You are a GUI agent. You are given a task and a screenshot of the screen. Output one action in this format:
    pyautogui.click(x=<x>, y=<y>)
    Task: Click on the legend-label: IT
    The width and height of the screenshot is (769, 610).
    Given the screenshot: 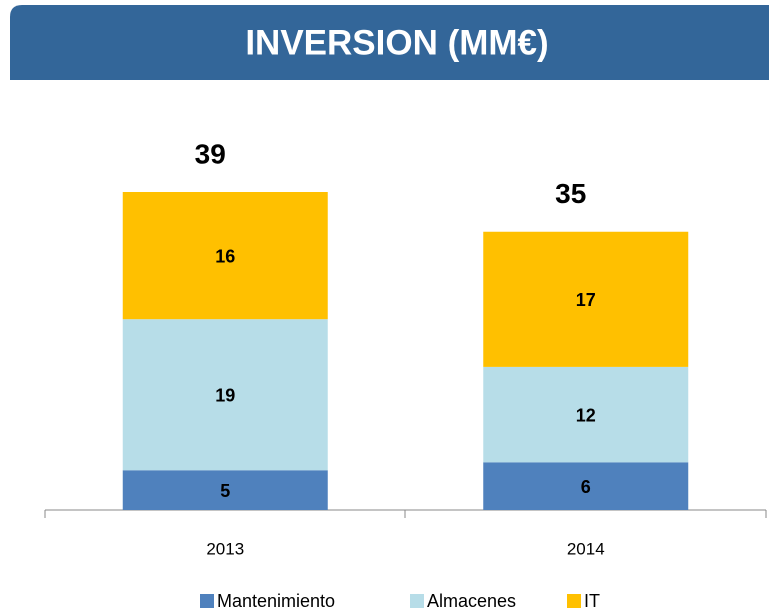 What is the action you would take?
    pyautogui.click(x=592, y=600)
    